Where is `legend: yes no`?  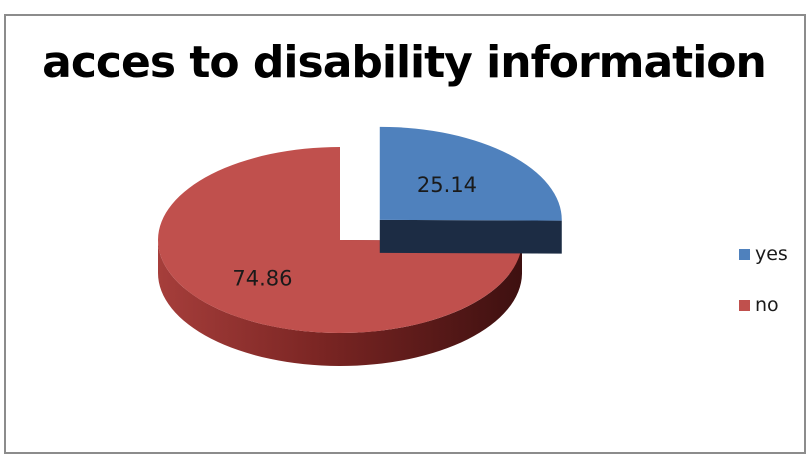 legend: yes no is located at coordinates (763, 291).